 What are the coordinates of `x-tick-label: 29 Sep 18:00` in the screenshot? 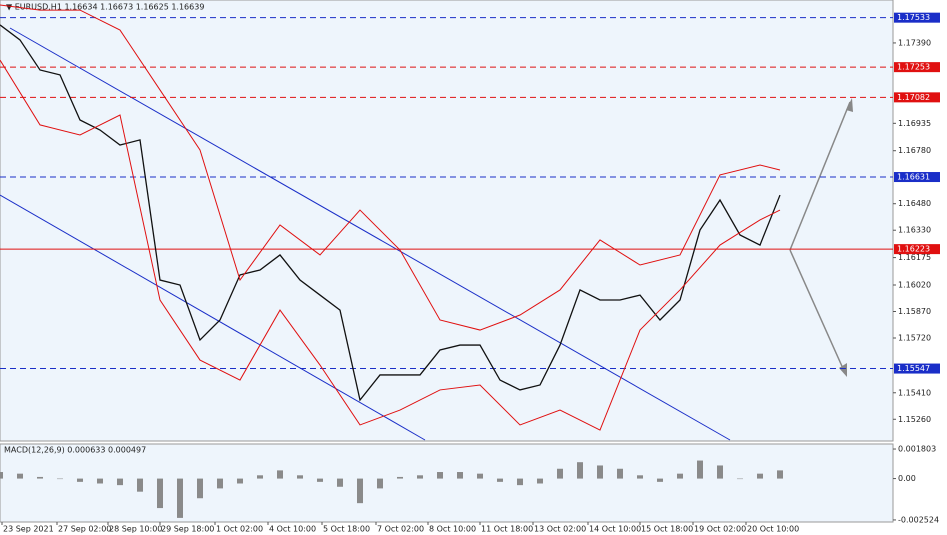 It's located at (187, 529).